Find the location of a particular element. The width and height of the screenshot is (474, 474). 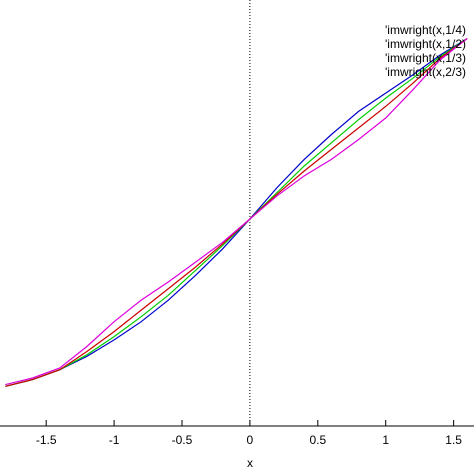

x-tick-label: 1 is located at coordinates (385, 440).